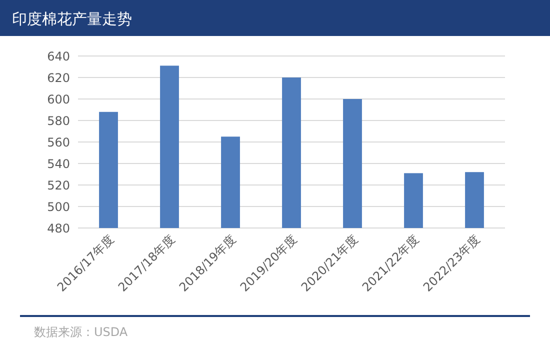  I want to click on y-tick-label: 580, so click(58, 121).